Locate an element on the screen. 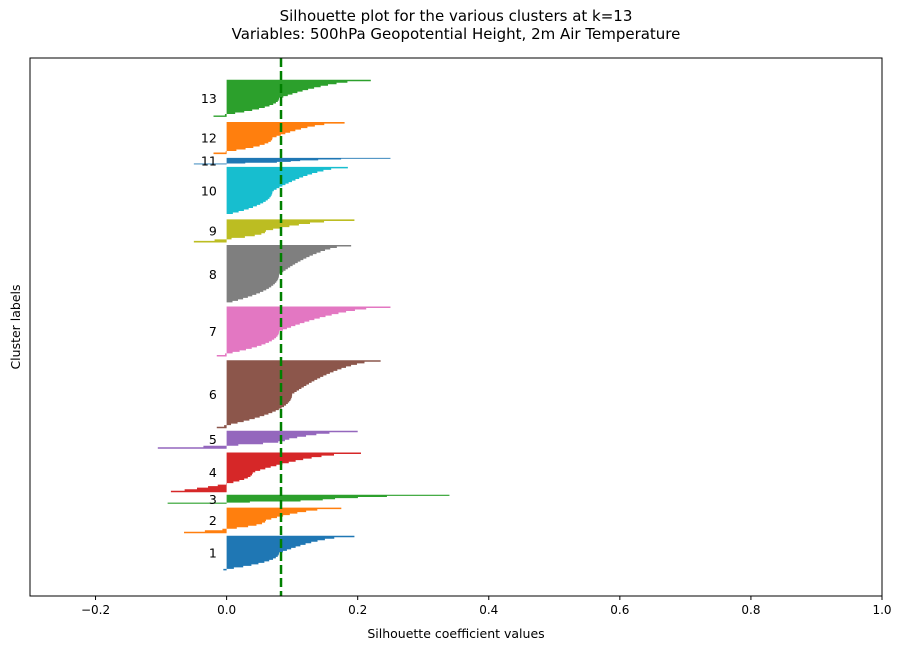  cluster-label-7: 7 is located at coordinates (213, 331).